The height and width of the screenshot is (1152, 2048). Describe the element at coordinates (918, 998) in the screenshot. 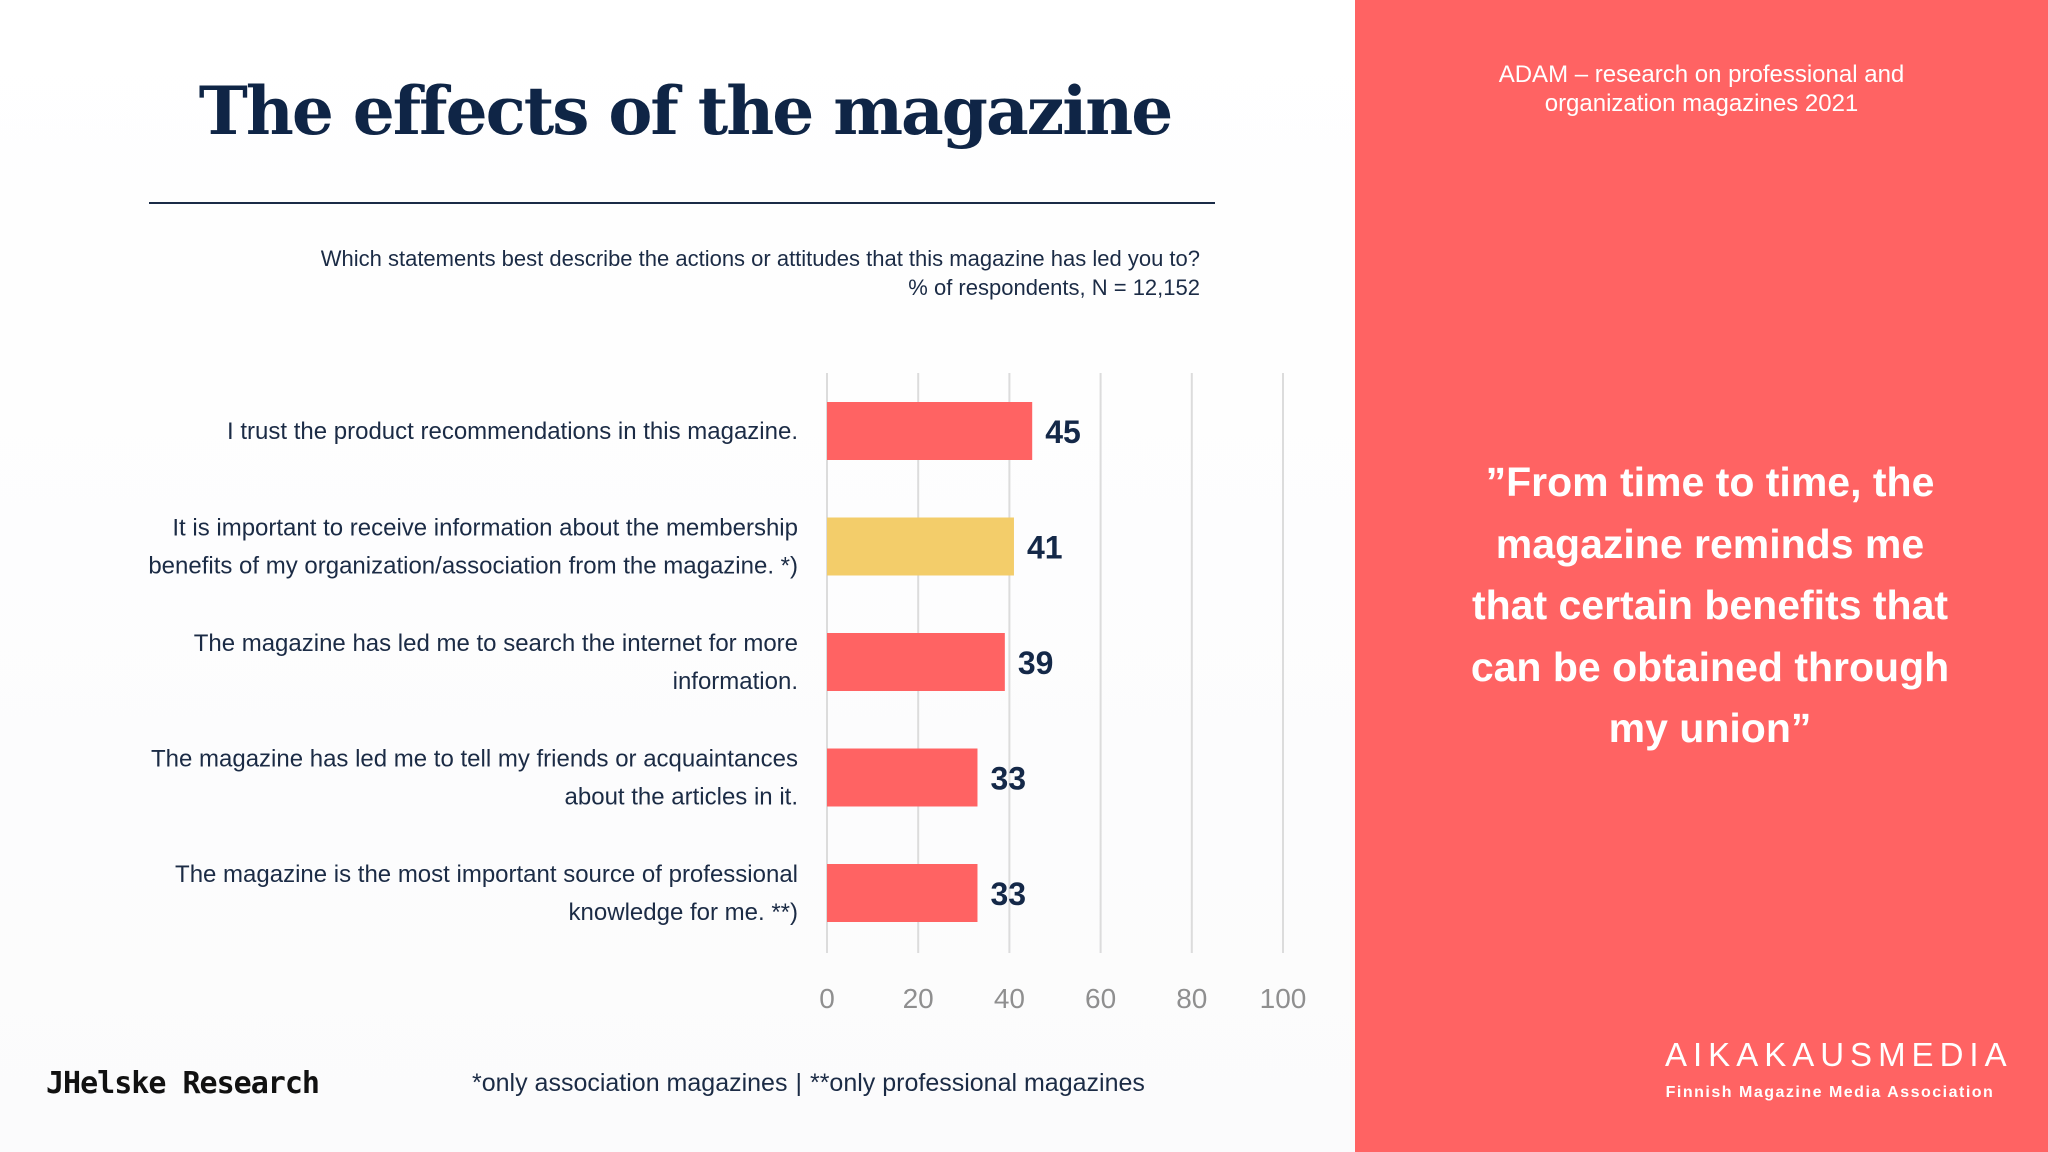

I see `x-tick-label: 20` at that location.